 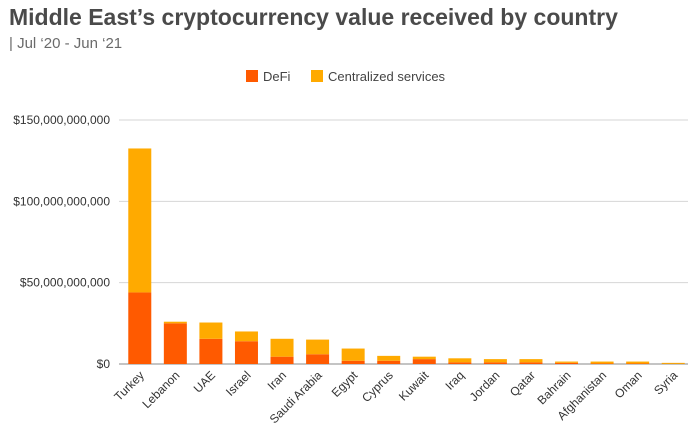 I want to click on x-tick-label: Qatar, so click(x=522, y=383).